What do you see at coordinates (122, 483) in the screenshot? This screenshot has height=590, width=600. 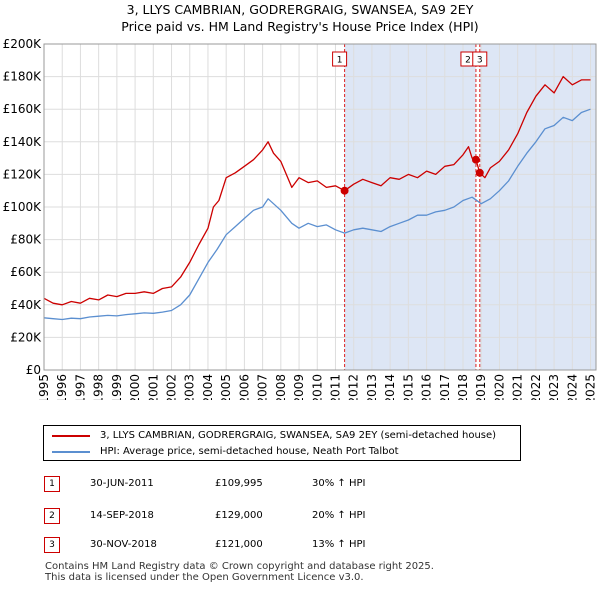 I see `sale-date: 30-JUN-2011` at bounding box center [122, 483].